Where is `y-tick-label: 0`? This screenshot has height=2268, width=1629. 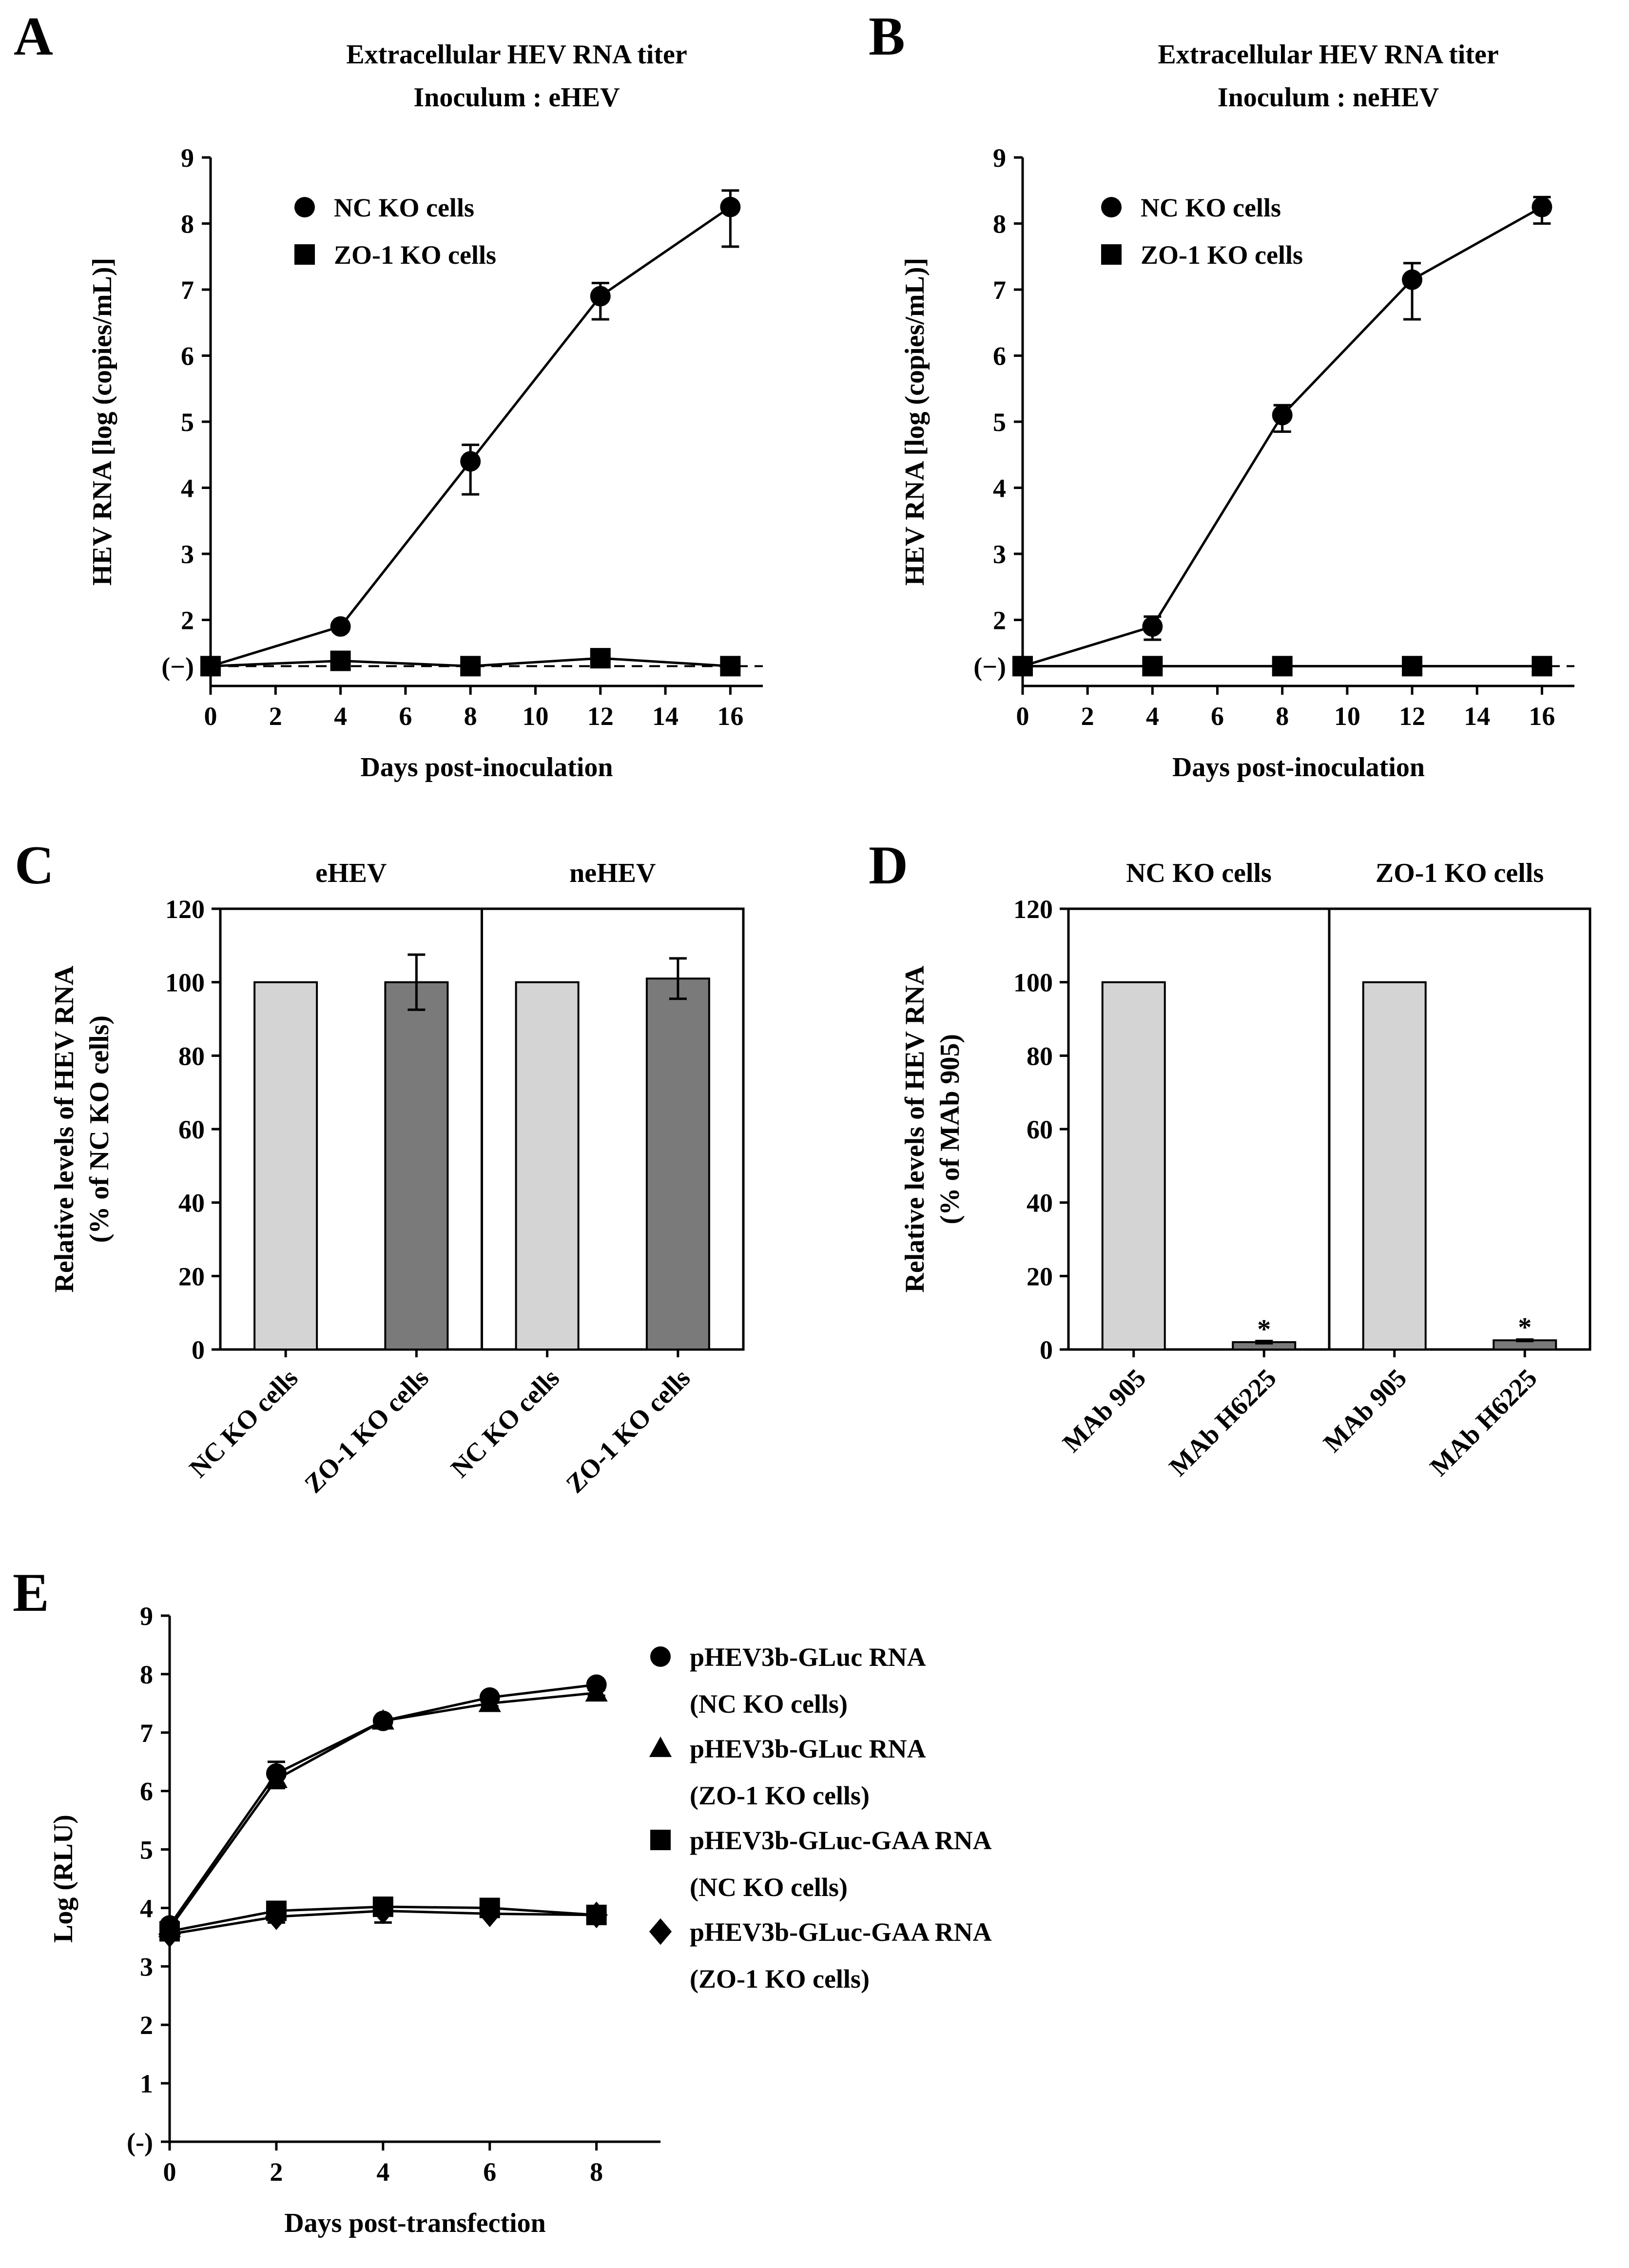
y-tick-label: 0 is located at coordinates (1046, 1350).